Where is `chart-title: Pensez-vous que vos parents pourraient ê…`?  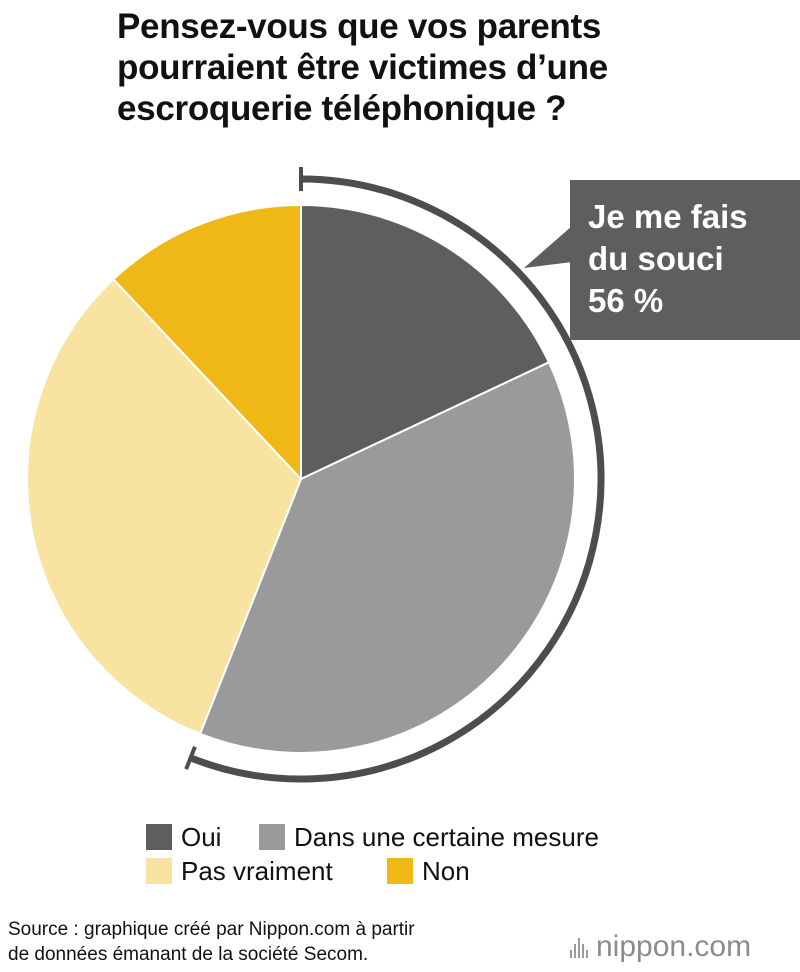 chart-title: Pensez-vous que vos parents pourraient ê… is located at coordinates (437, 67).